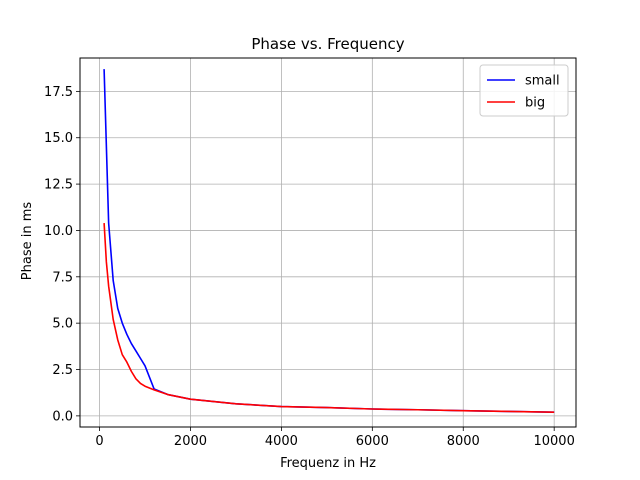 Image resolution: width=640 pixels, height=480 pixels. I want to click on legend-label-small: small, so click(542, 81).